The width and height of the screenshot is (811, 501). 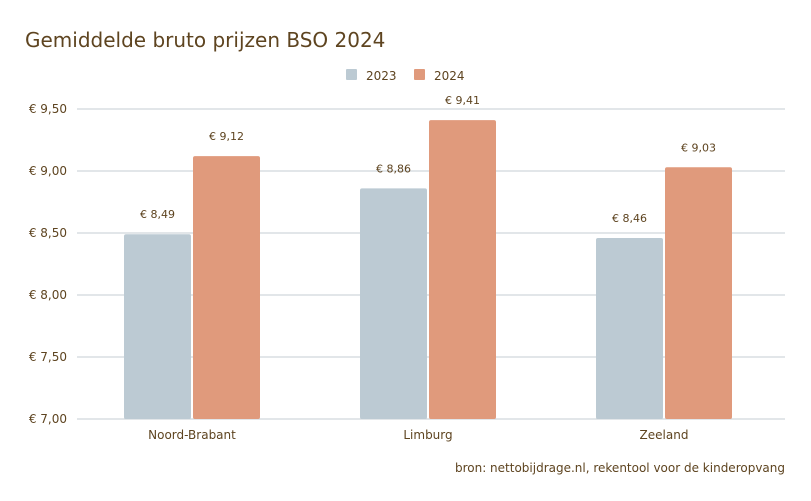 I want to click on x-tick-label: Zeeland, so click(x=664, y=435).